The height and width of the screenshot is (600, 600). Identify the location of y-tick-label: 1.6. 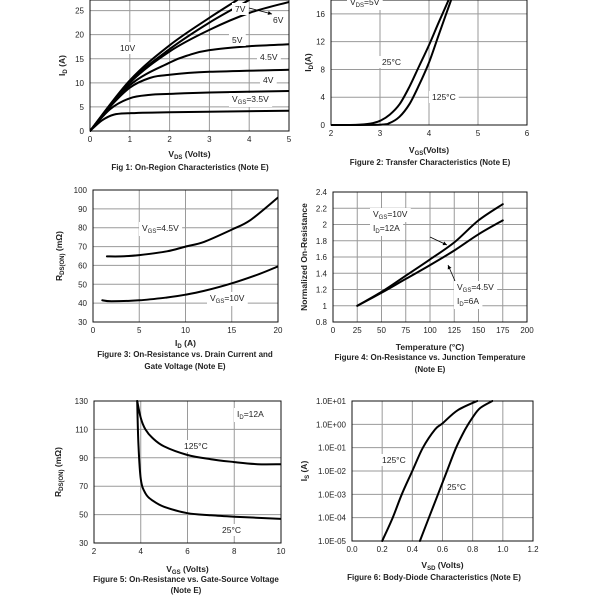
(322, 257).